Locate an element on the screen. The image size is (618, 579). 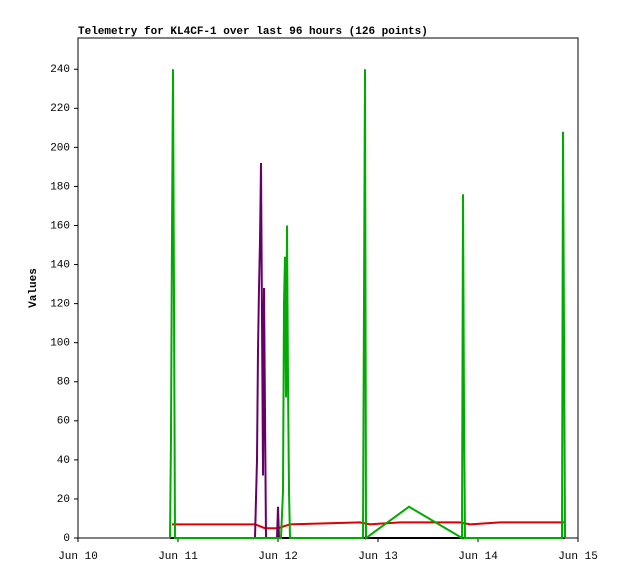
x-tick-label: Jun 14 is located at coordinates (478, 557).